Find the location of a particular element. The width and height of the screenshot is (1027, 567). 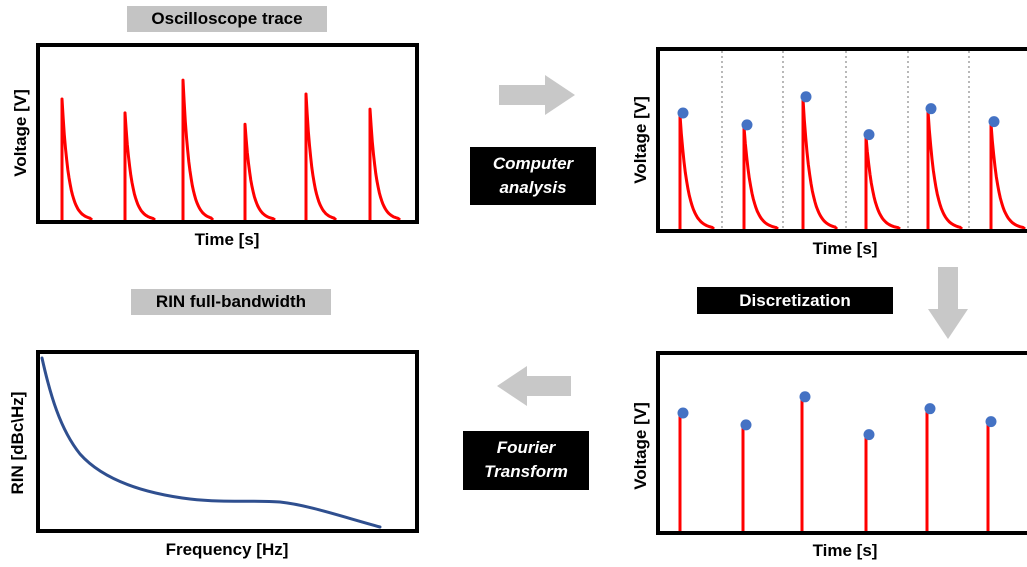

oscilloscope-x-axis-label: Time [s] is located at coordinates (227, 239).